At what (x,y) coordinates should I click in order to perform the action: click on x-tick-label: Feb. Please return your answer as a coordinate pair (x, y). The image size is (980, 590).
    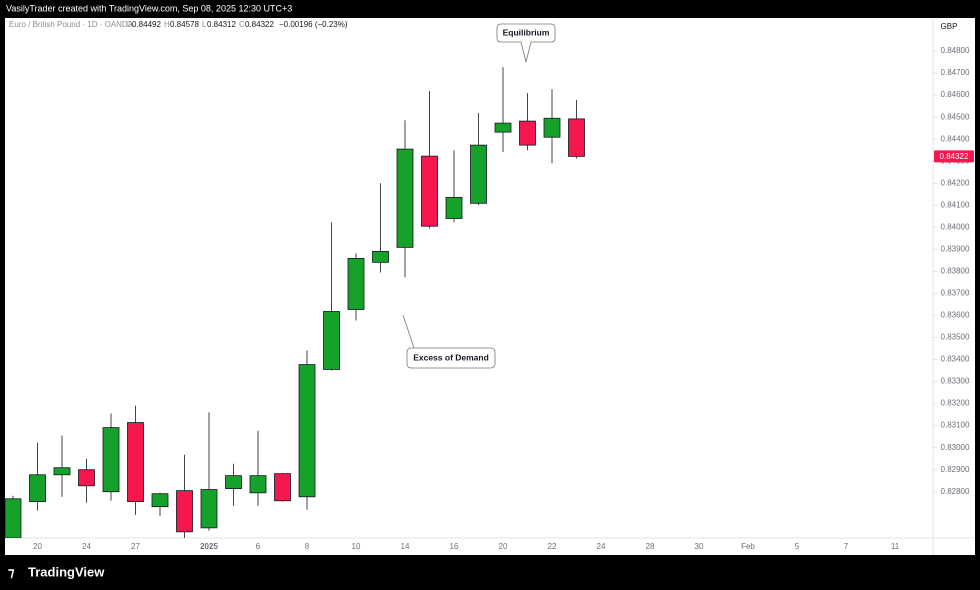
    Looking at the image, I should click on (748, 546).